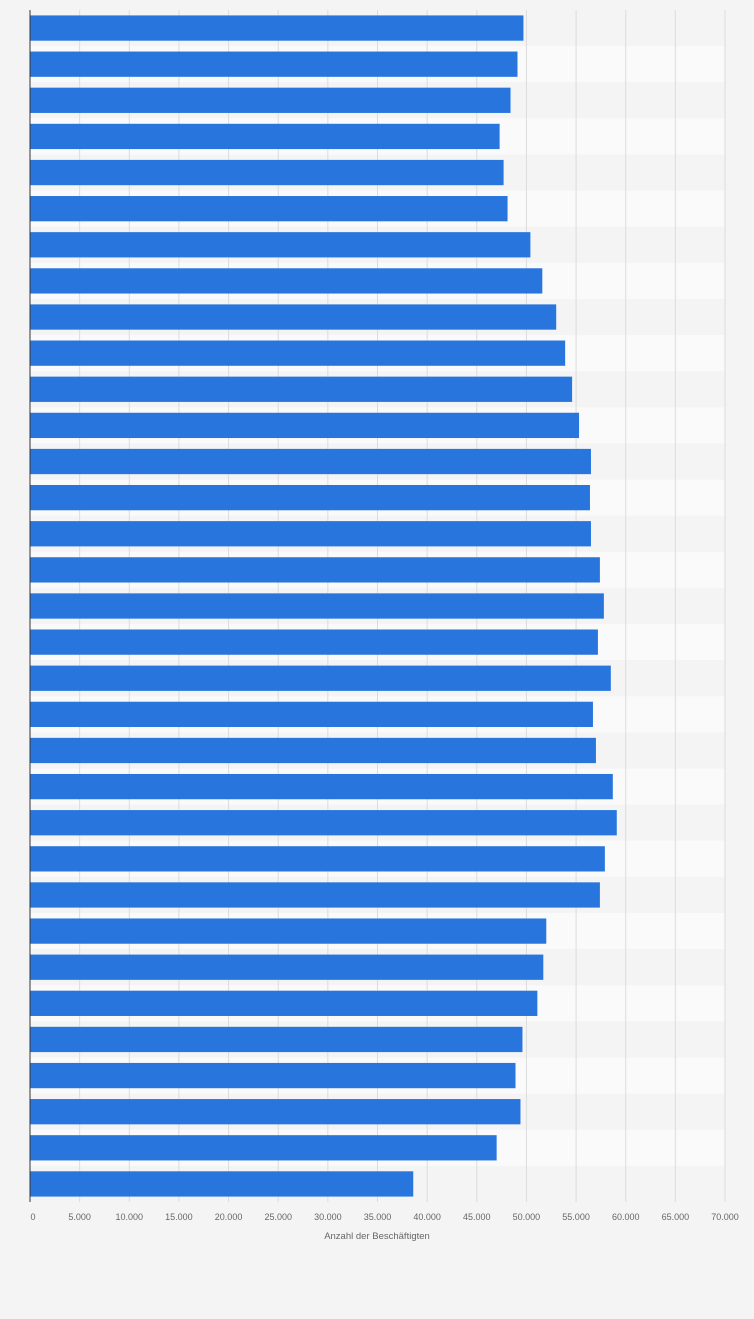 This screenshot has width=754, height=1319. Describe the element at coordinates (79, 1217) in the screenshot. I see `x-tick-label: 5.000` at that location.